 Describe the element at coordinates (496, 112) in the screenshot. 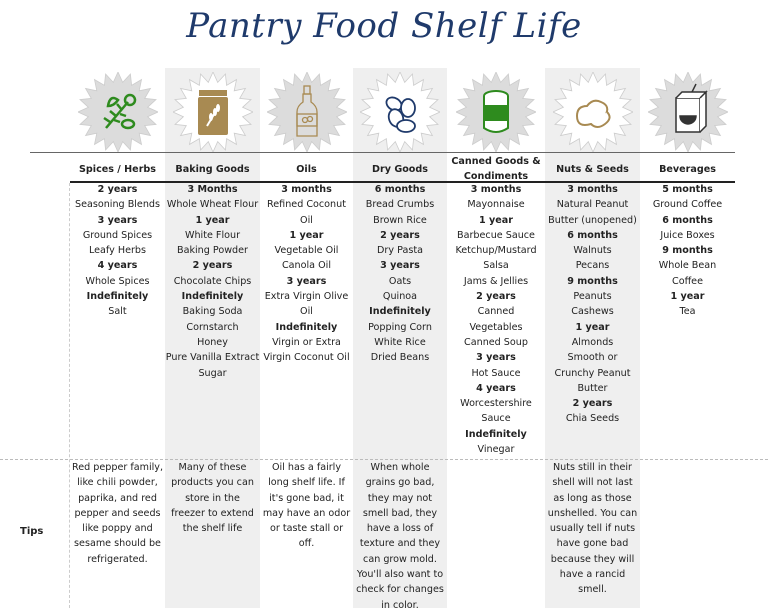

I see `can-icon` at that location.